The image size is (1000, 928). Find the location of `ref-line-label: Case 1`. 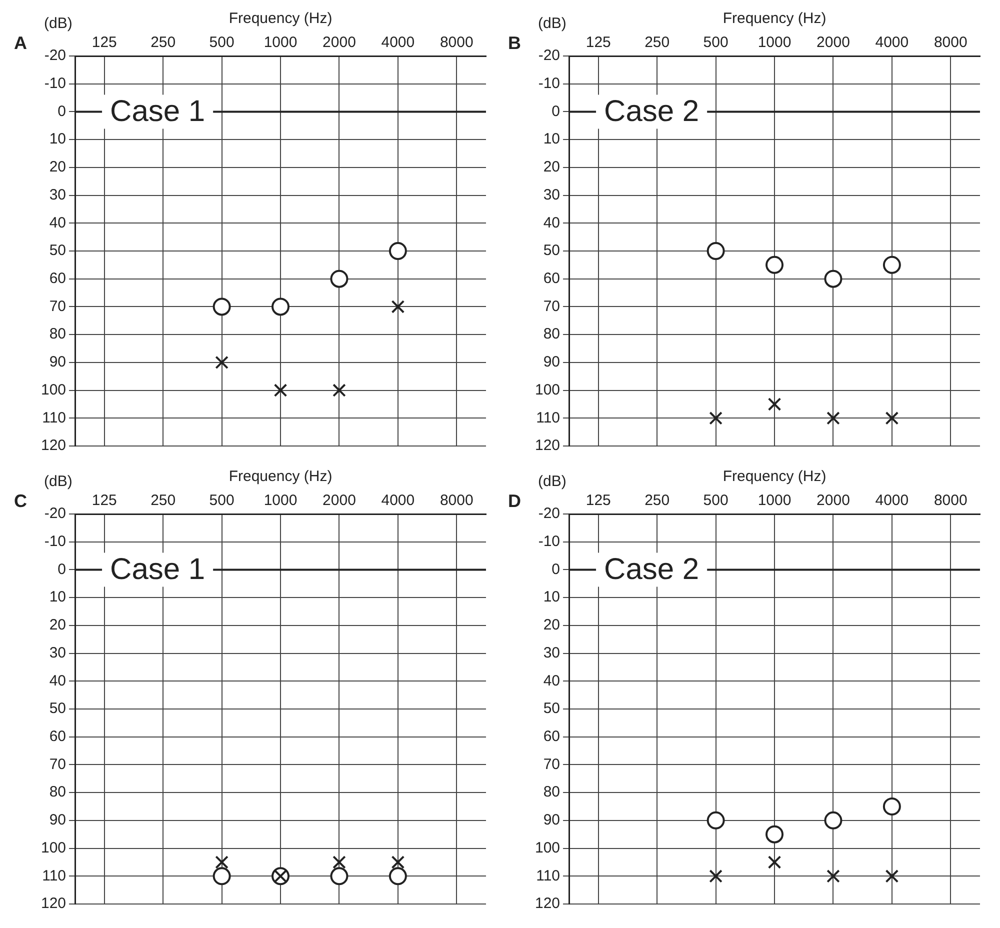

ref-line-label: Case 1 is located at coordinates (158, 569).